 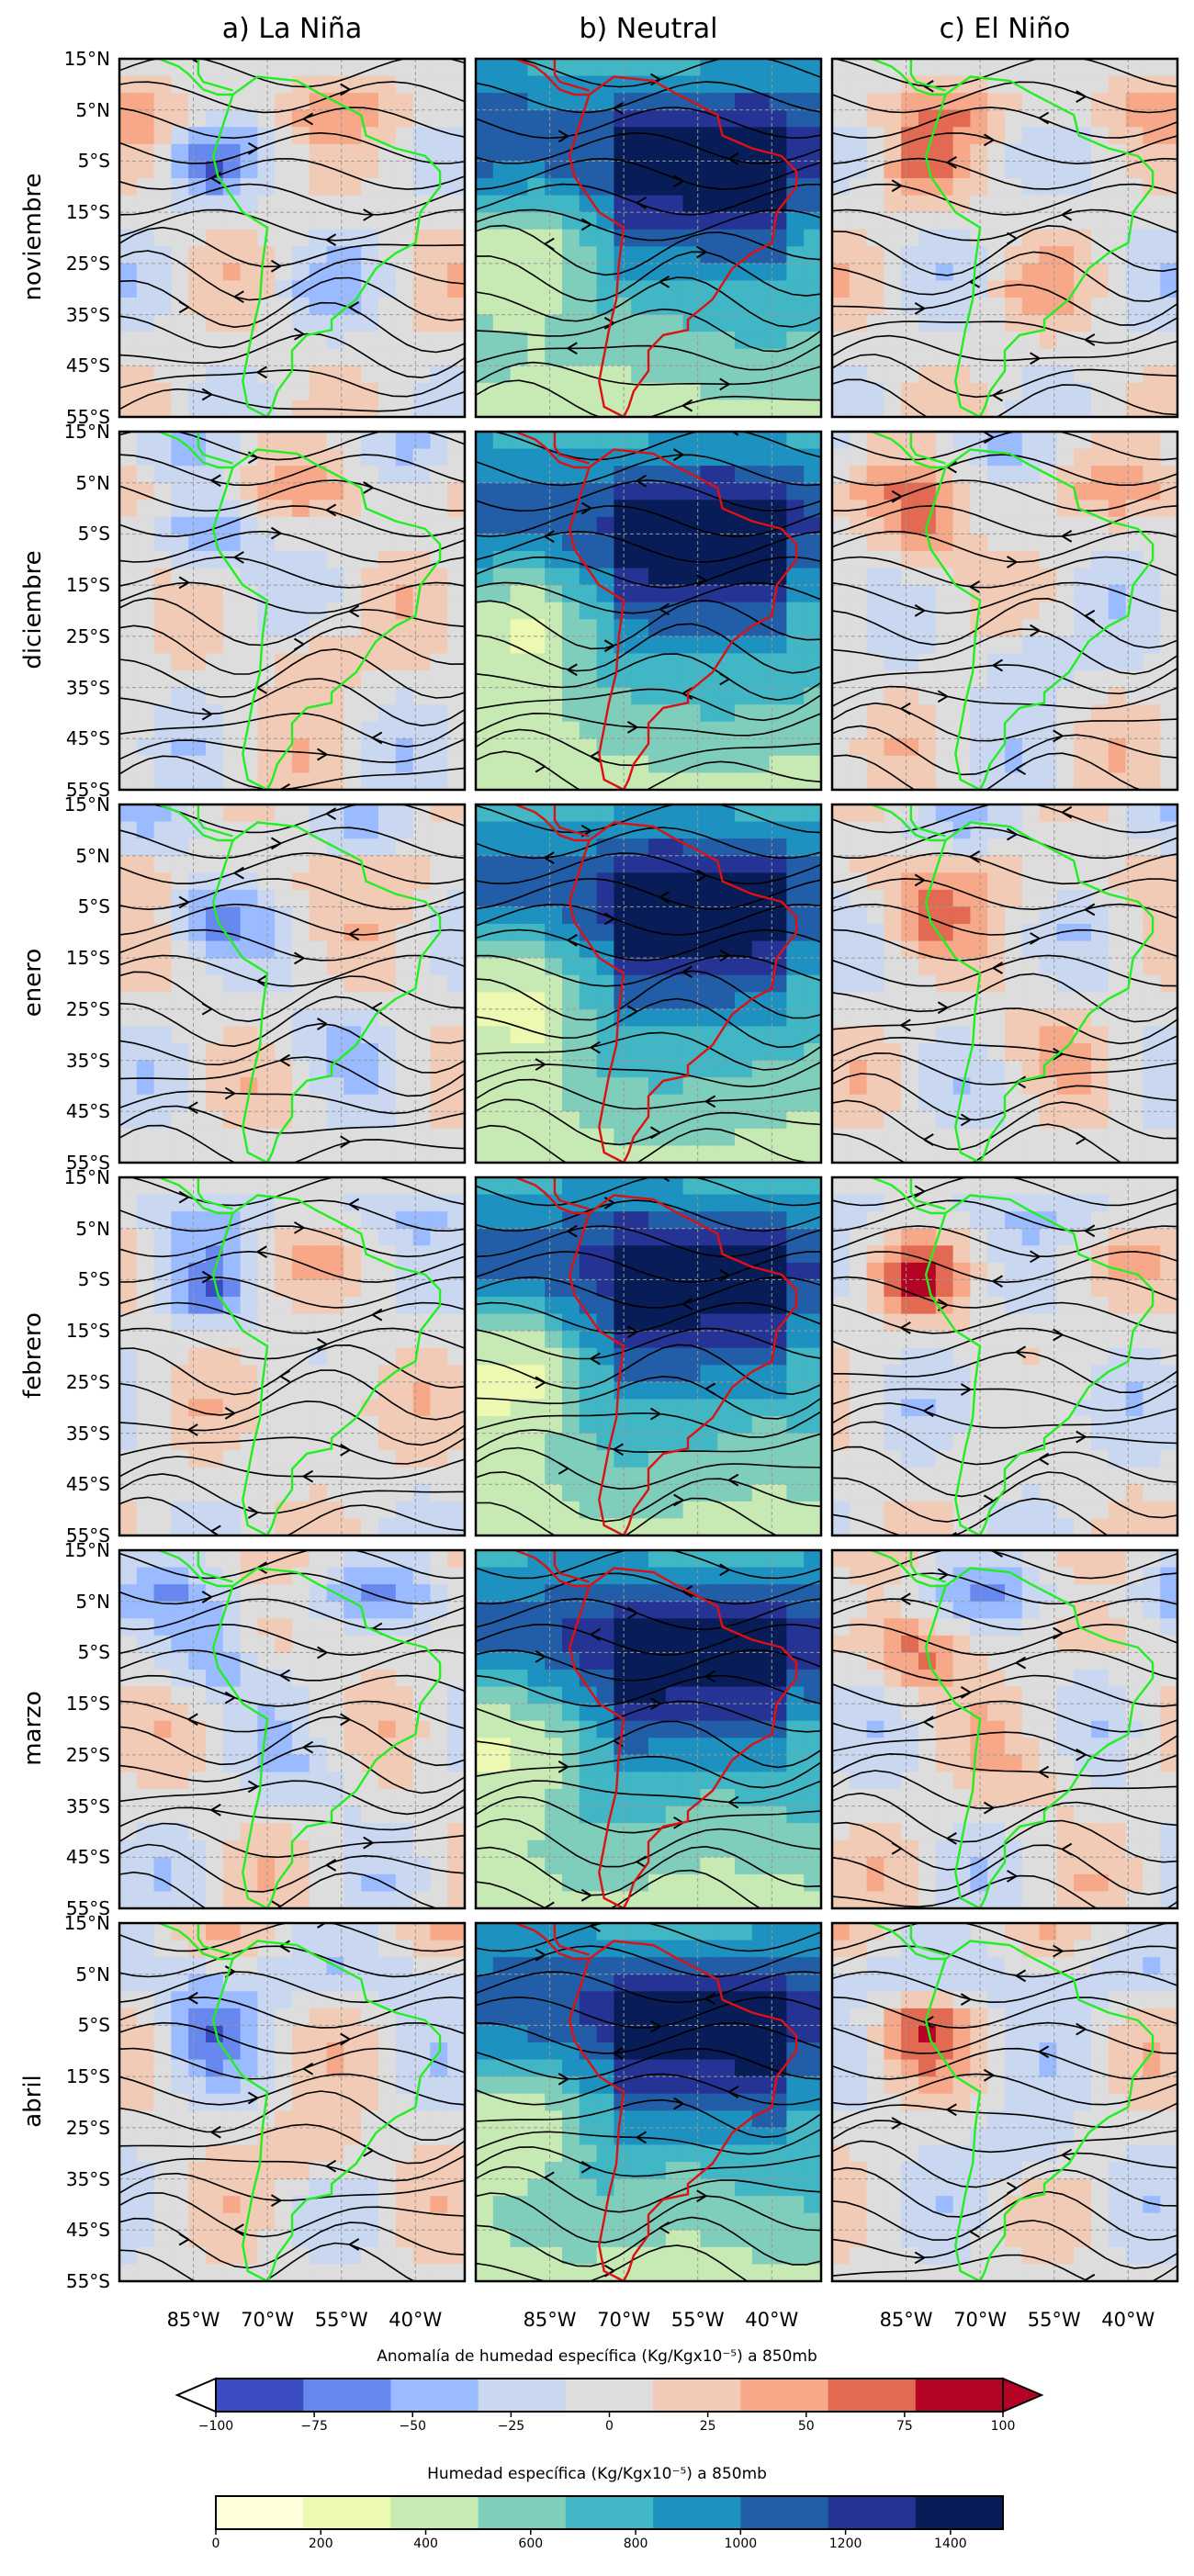 I want to click on coastline, so click(x=213, y=75).